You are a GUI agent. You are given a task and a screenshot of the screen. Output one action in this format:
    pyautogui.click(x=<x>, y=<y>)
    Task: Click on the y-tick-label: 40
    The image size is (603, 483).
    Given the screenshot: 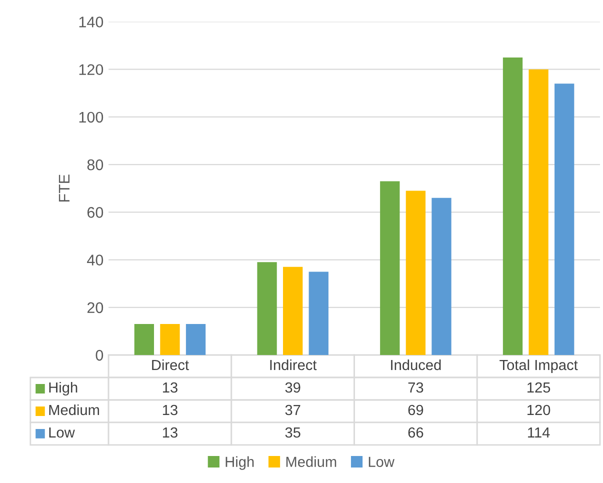 What is the action you would take?
    pyautogui.click(x=95, y=260)
    